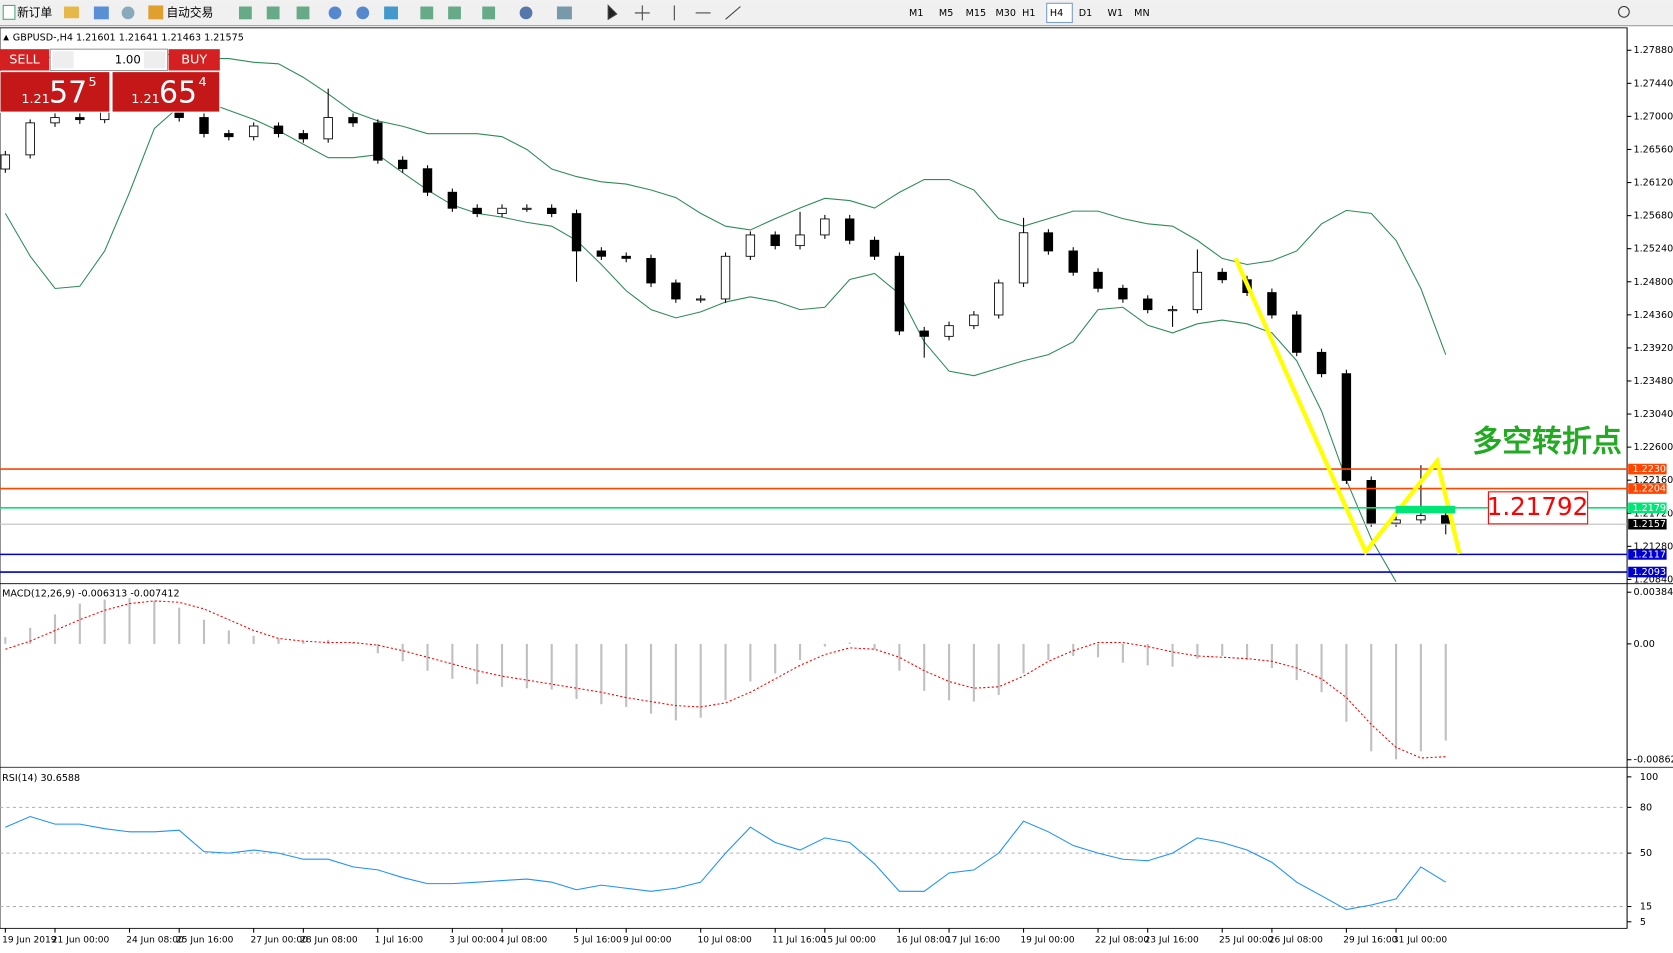 This screenshot has height=953, width=1673. I want to click on price-level-label: 1.21792, so click(1652, 508).